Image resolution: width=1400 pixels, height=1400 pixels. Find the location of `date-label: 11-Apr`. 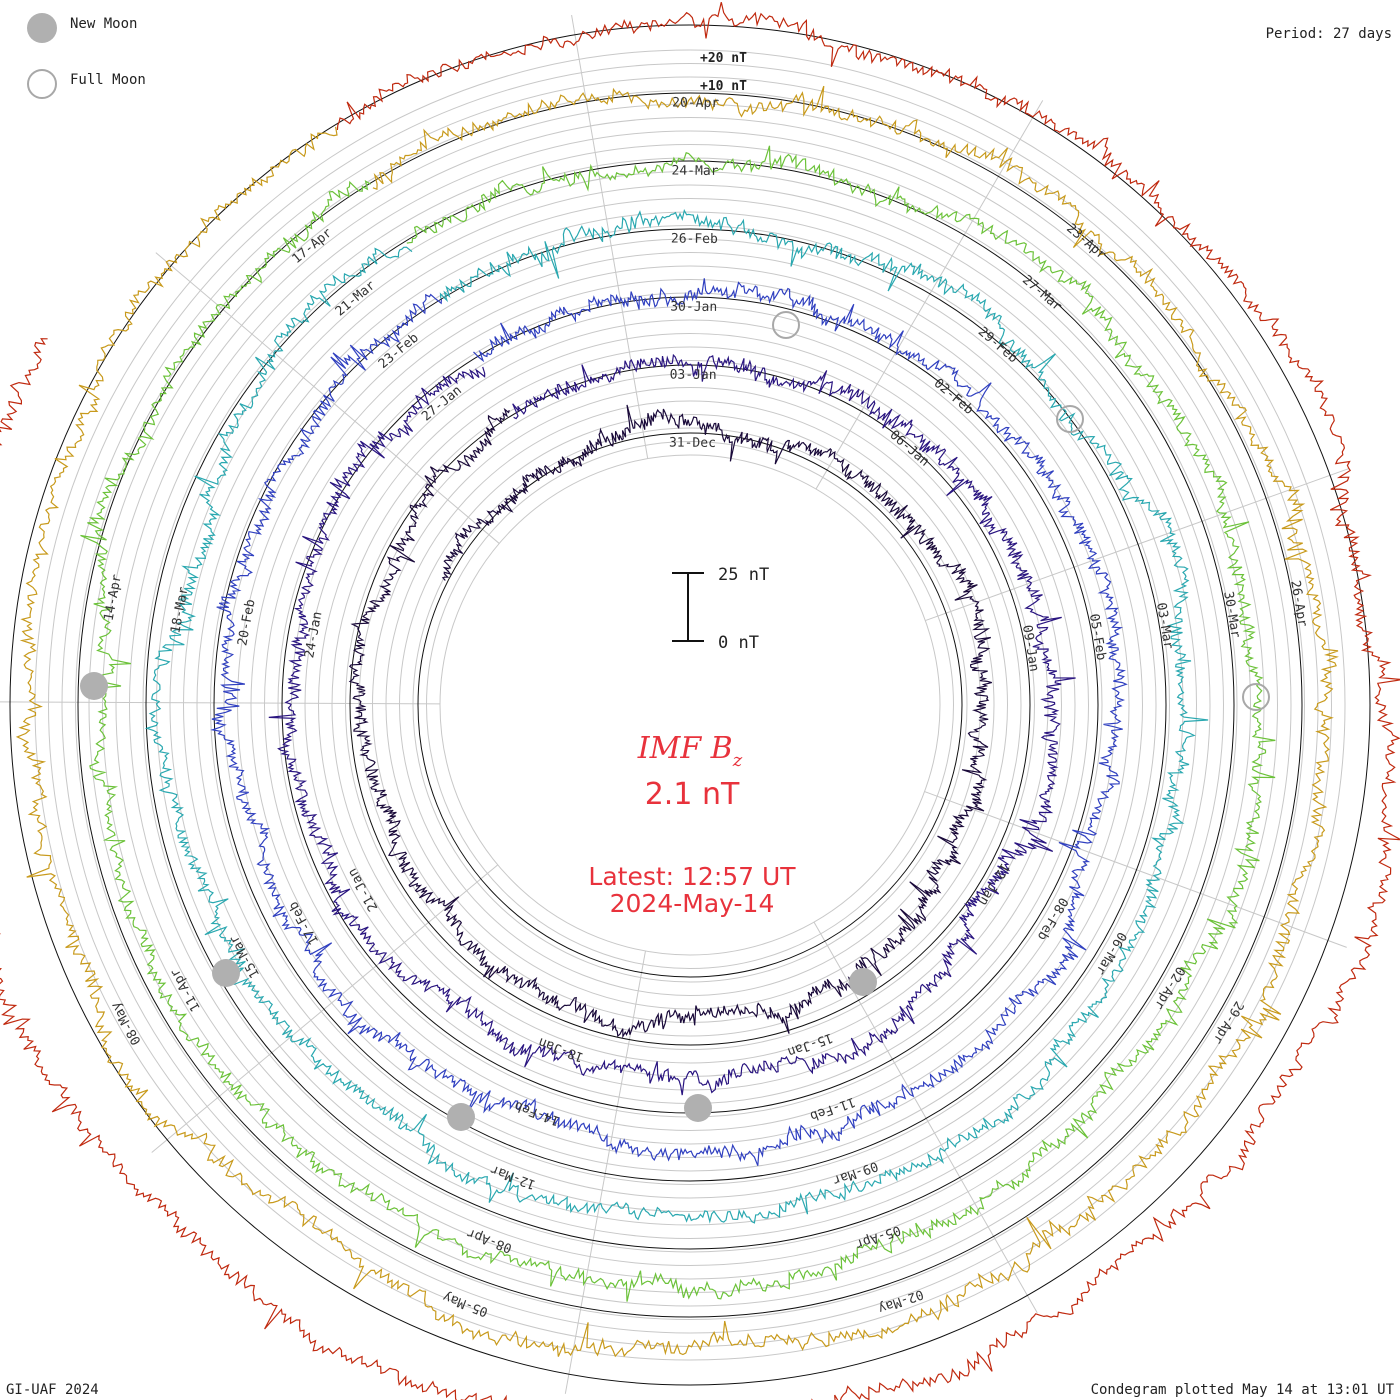

date-label: 11-Apr is located at coordinates (186, 990).